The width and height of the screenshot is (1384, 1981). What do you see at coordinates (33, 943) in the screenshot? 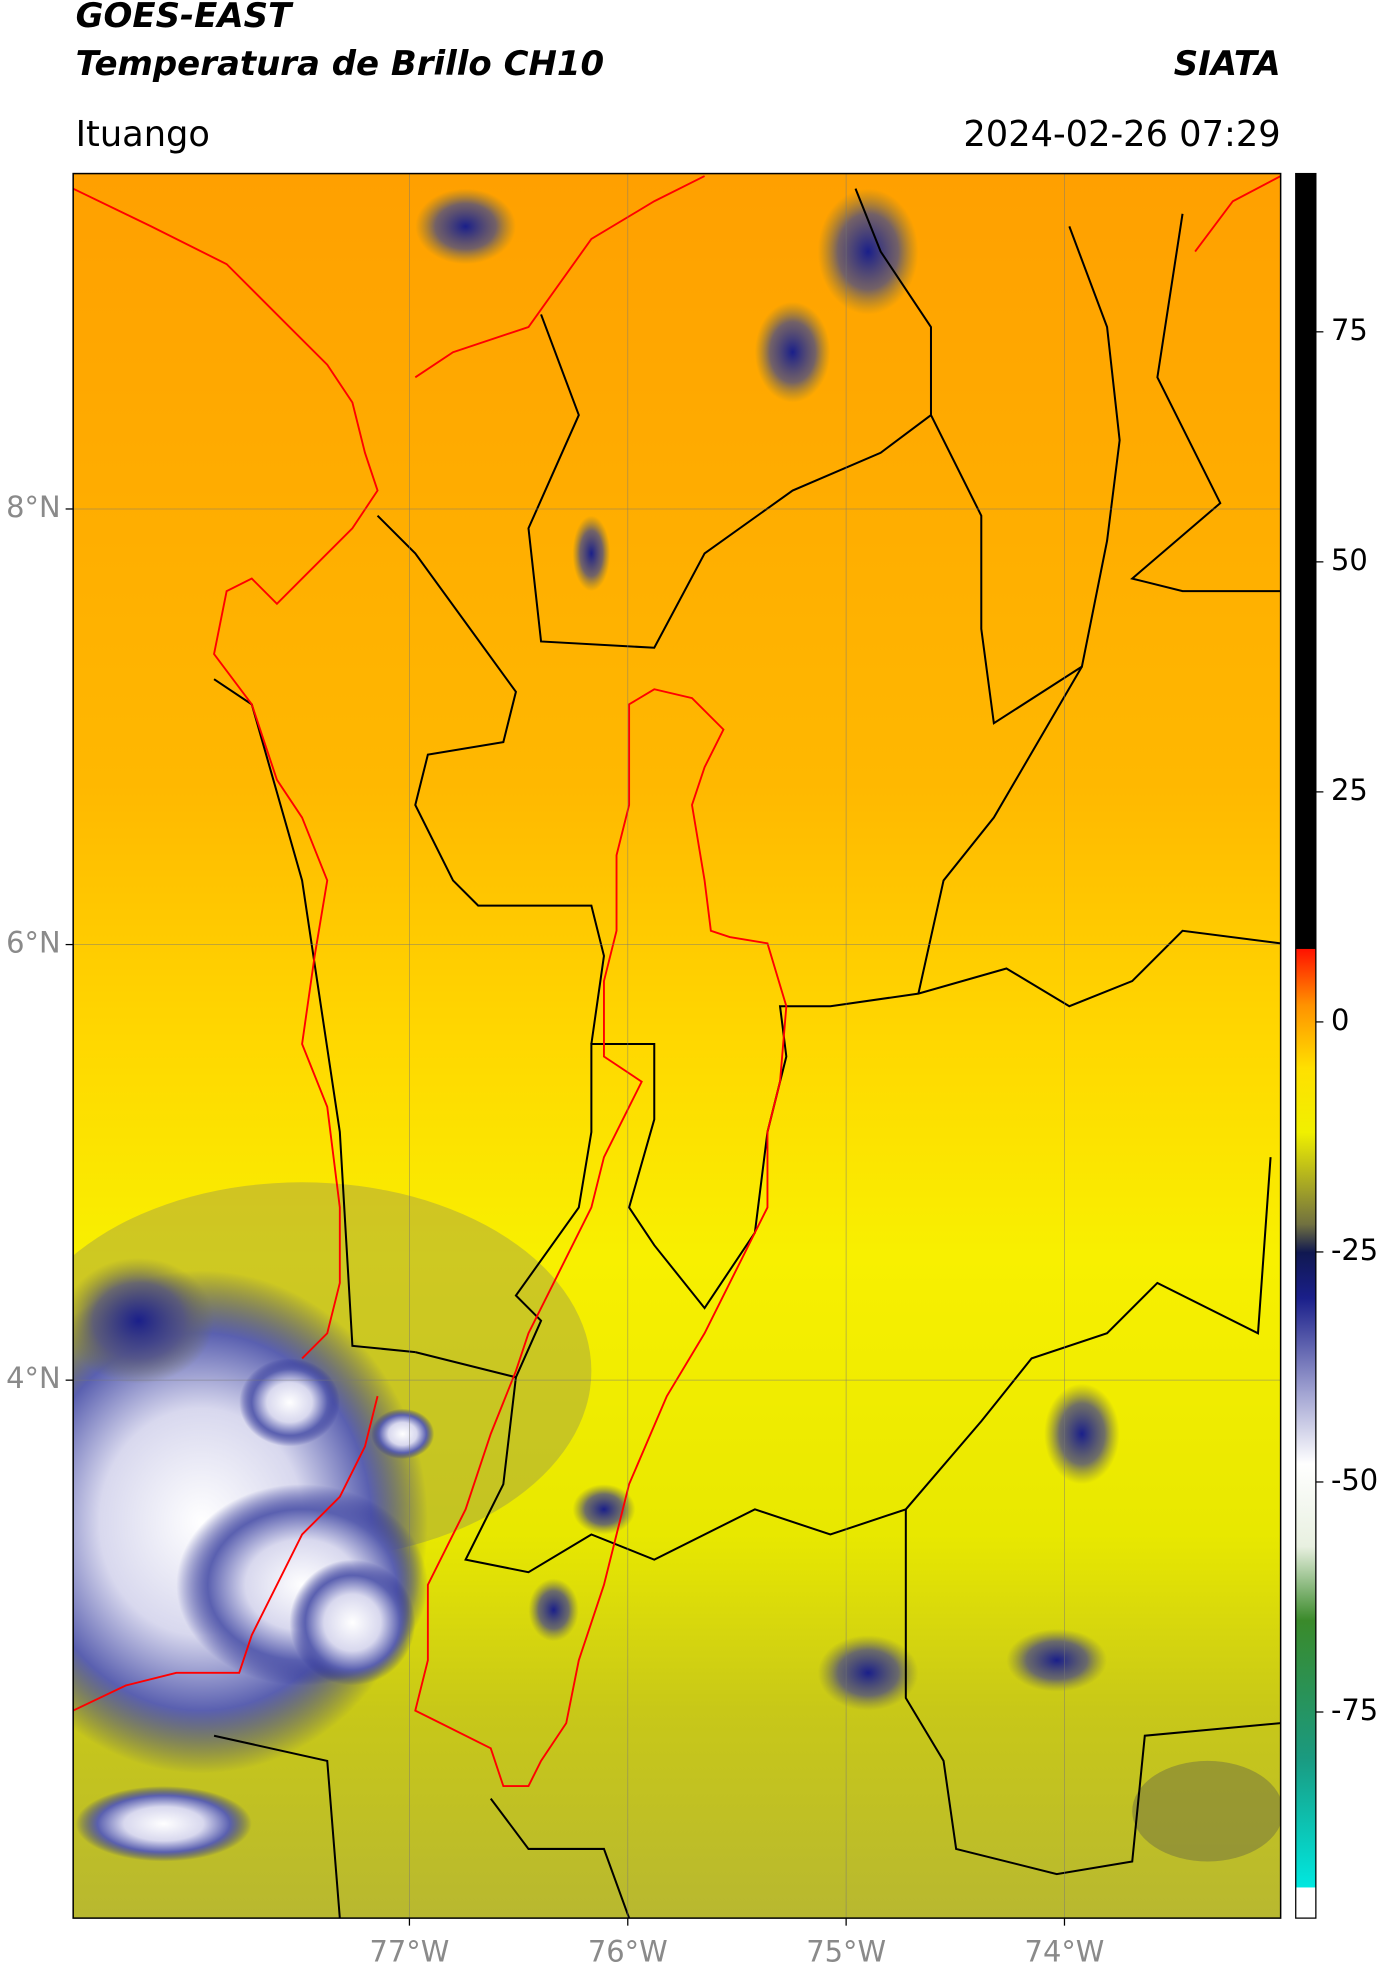
I see `y-tick-label: 6°N` at bounding box center [33, 943].